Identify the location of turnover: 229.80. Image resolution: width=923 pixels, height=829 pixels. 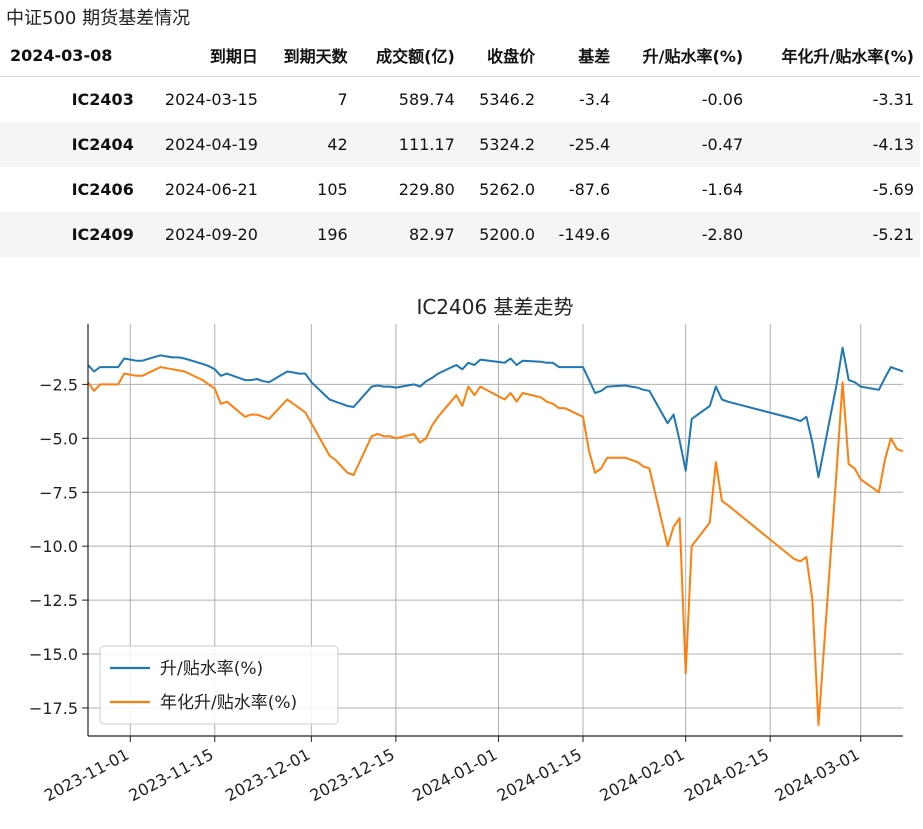
(426, 189).